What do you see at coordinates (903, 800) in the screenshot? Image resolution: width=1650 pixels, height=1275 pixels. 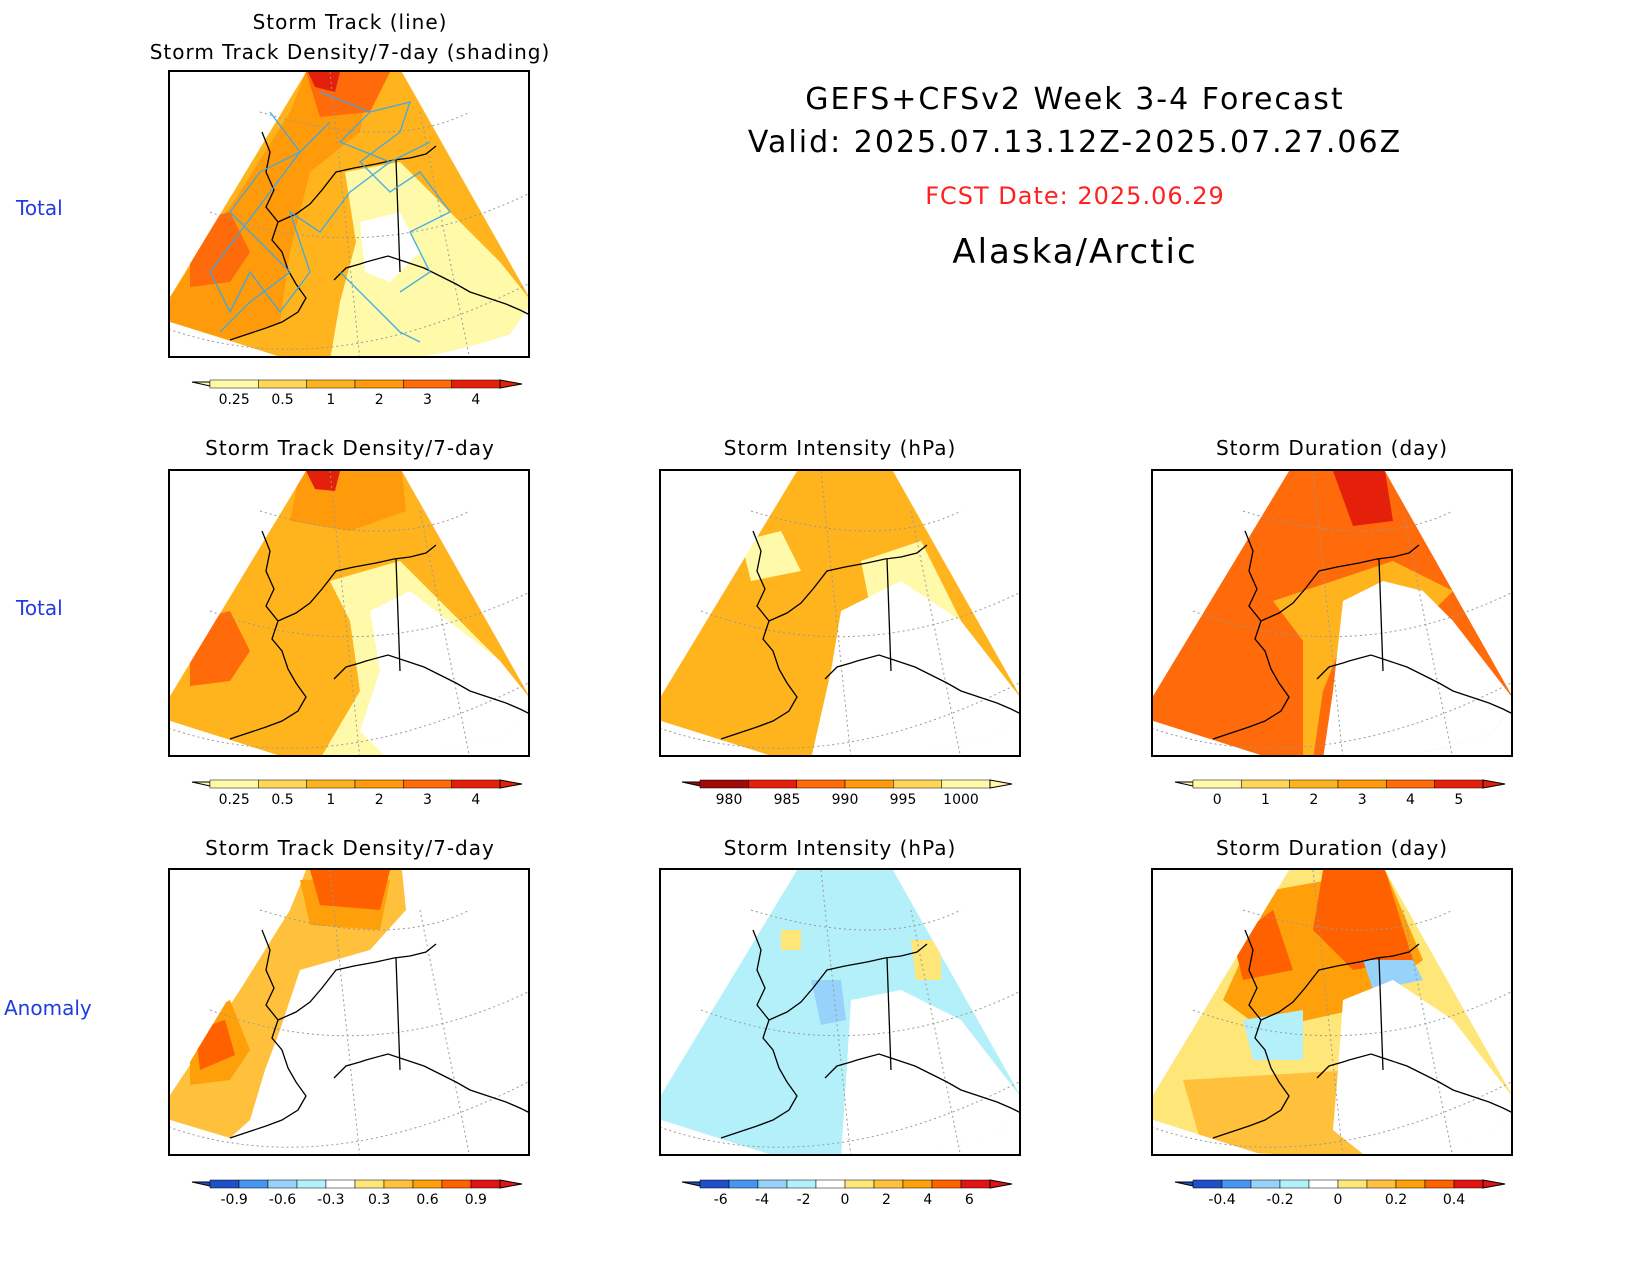 I see `colorbar-tick-label: 995` at bounding box center [903, 800].